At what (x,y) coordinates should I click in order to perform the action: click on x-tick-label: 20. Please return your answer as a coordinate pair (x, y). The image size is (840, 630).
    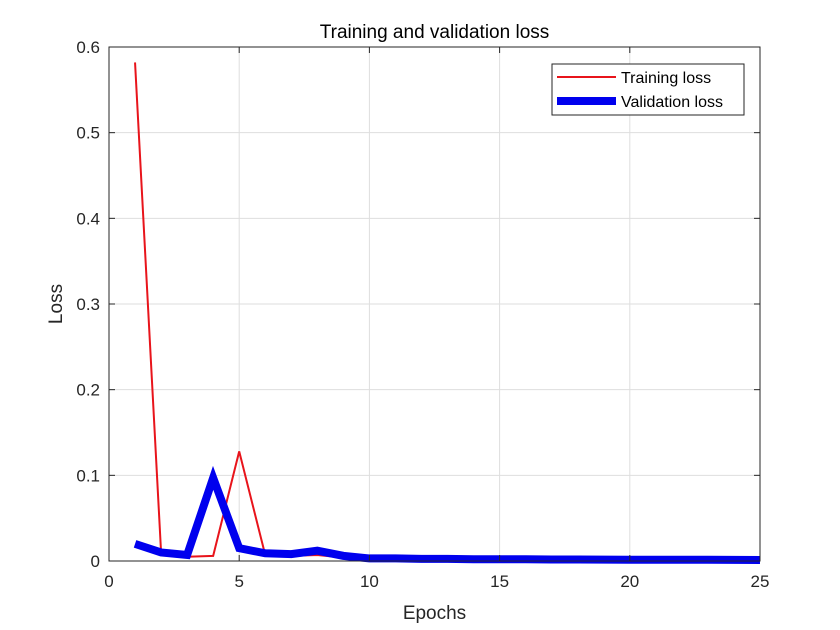
    Looking at the image, I should click on (629, 581).